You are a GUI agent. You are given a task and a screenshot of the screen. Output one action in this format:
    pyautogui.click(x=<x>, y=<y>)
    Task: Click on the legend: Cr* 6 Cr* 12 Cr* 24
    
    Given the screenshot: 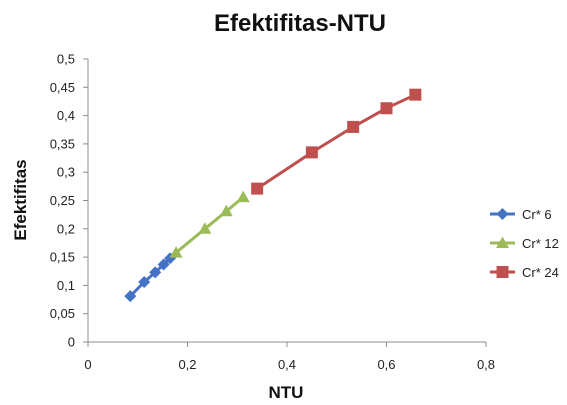 What is the action you would take?
    pyautogui.click(x=524, y=243)
    